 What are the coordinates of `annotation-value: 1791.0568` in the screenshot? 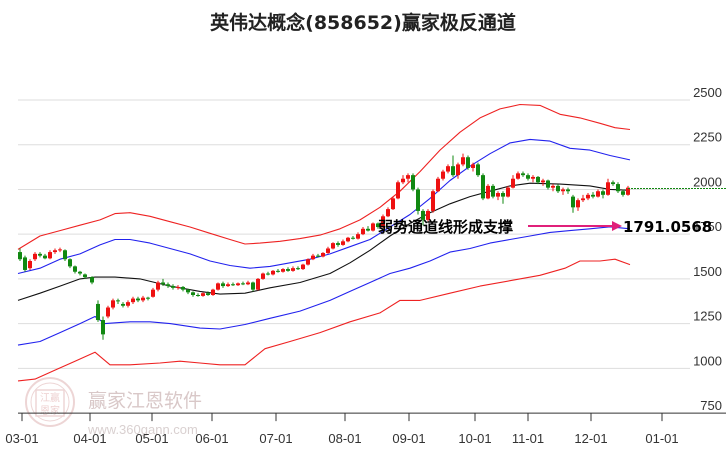 It's located at (667, 227).